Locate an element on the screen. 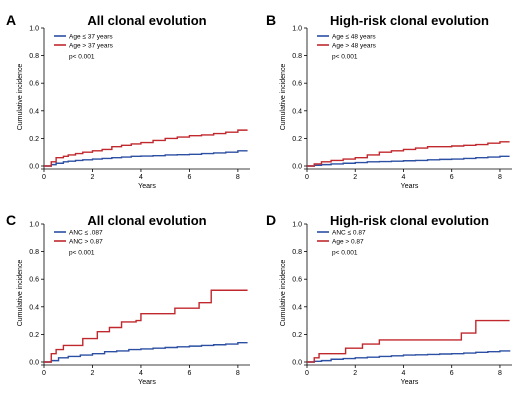  legend-entry: Age ≤ 37 years is located at coordinates (91, 36).